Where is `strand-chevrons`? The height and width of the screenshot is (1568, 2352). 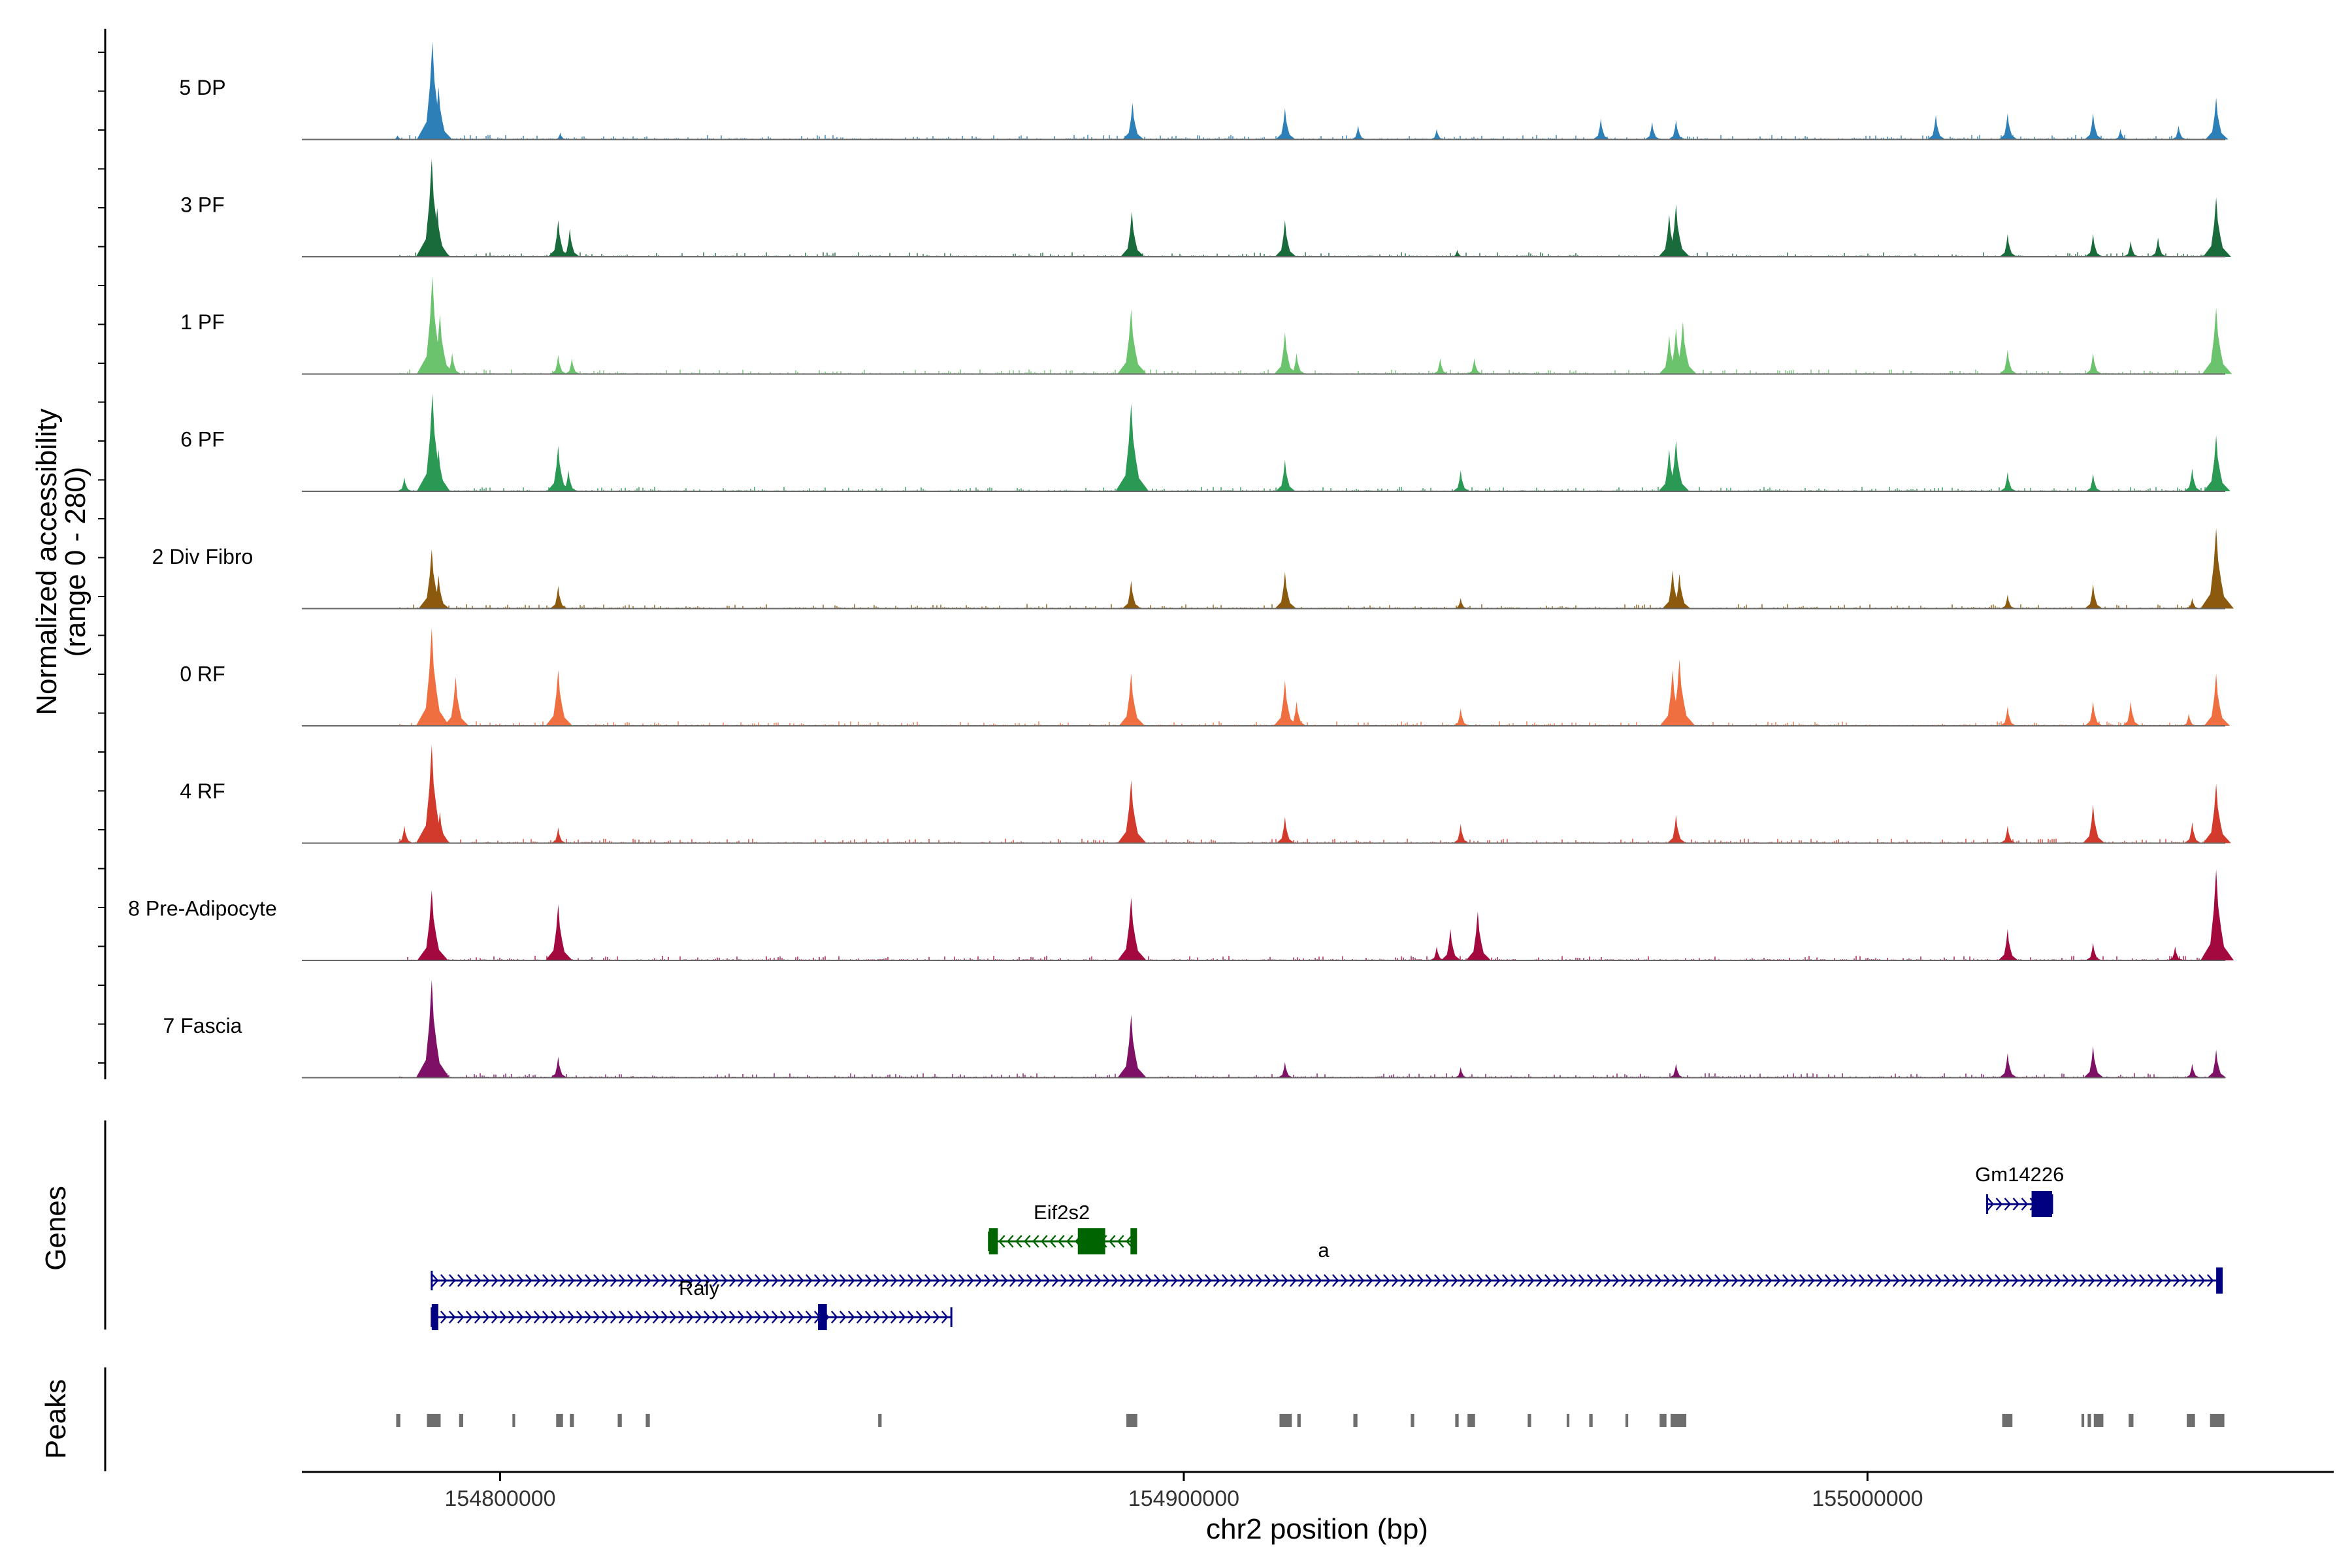 strand-chevrons is located at coordinates (2016, 1204).